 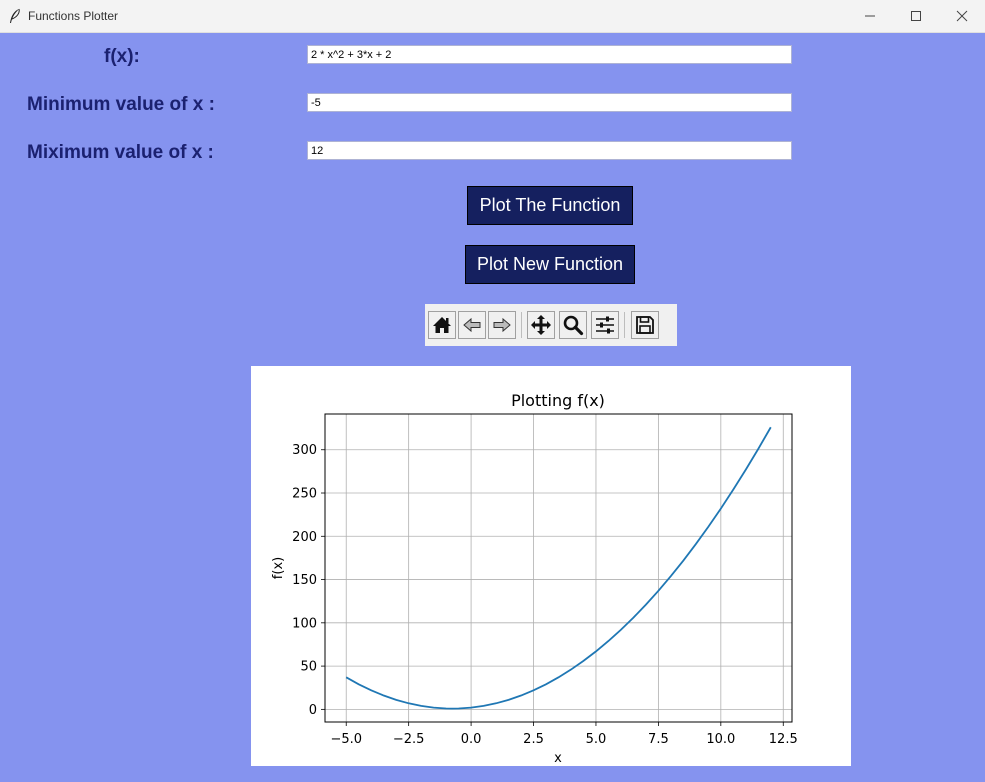 What do you see at coordinates (122, 56) in the screenshot?
I see `fx-label: f(x):` at bounding box center [122, 56].